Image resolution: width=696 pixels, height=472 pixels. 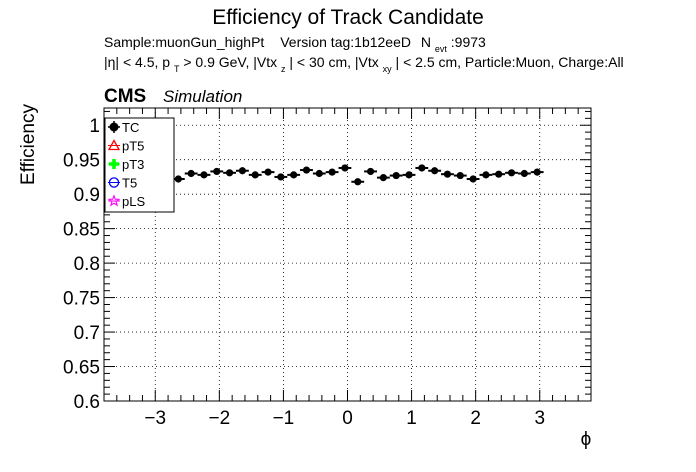 I want to click on x-tick-label: 1, so click(x=411, y=418).